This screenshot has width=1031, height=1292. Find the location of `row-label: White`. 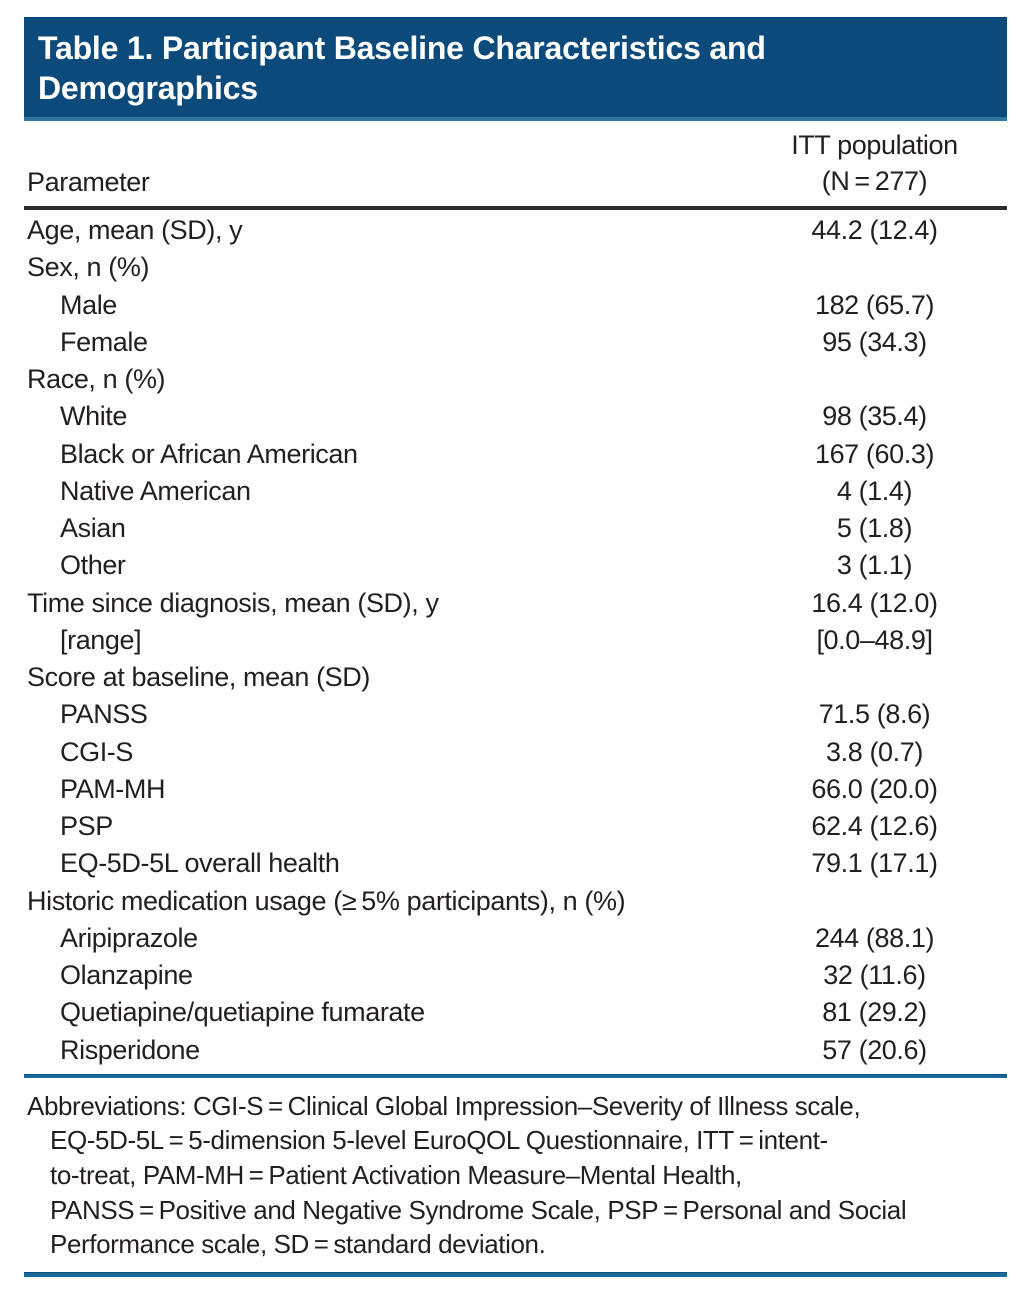

row-label: White is located at coordinates (94, 416).